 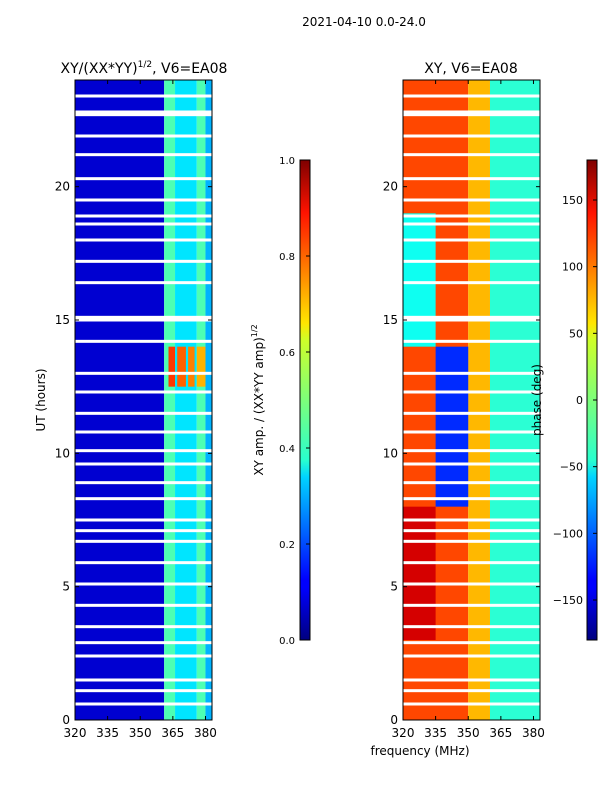 I want to click on shared-xlabel: frequency (MHz), so click(x=419, y=751).